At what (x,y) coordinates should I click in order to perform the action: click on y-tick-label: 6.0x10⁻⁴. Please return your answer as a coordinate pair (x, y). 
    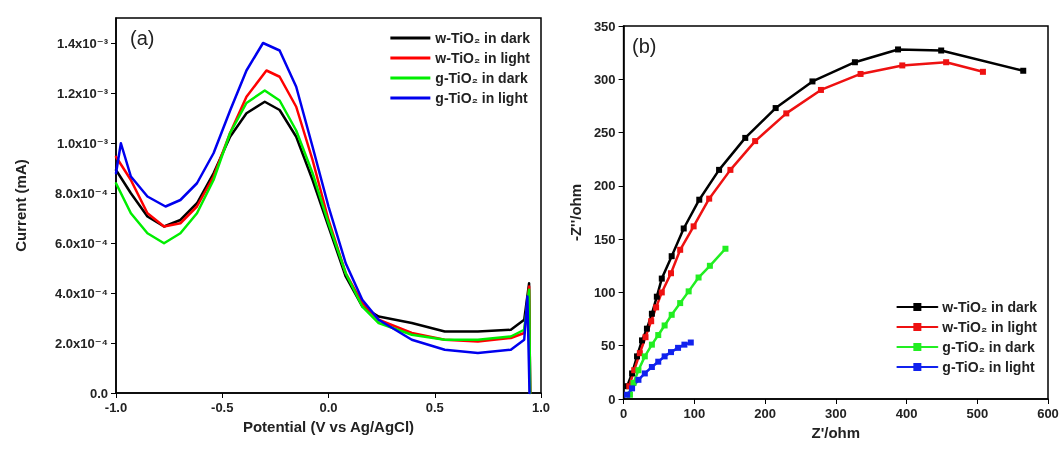
    Looking at the image, I should click on (81, 243).